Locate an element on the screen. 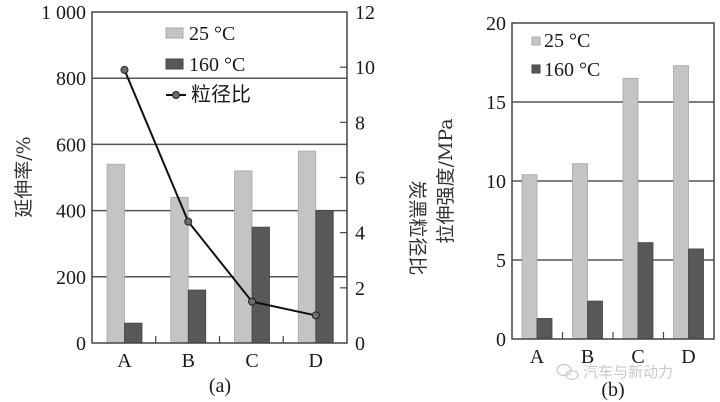 Image resolution: width=720 pixels, height=402 pixels. y2-tick-label: 4 is located at coordinates (360, 234).